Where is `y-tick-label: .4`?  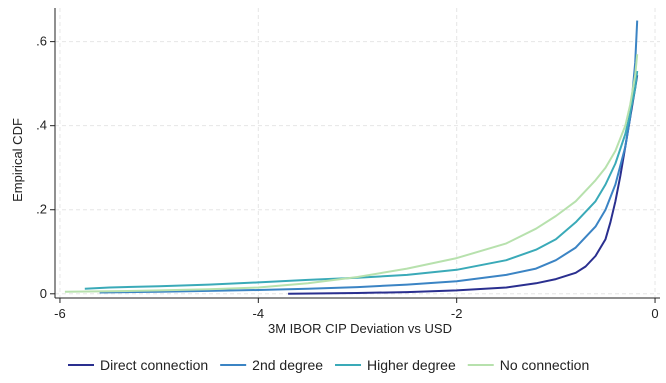 y-tick-label: .4 is located at coordinates (41, 125).